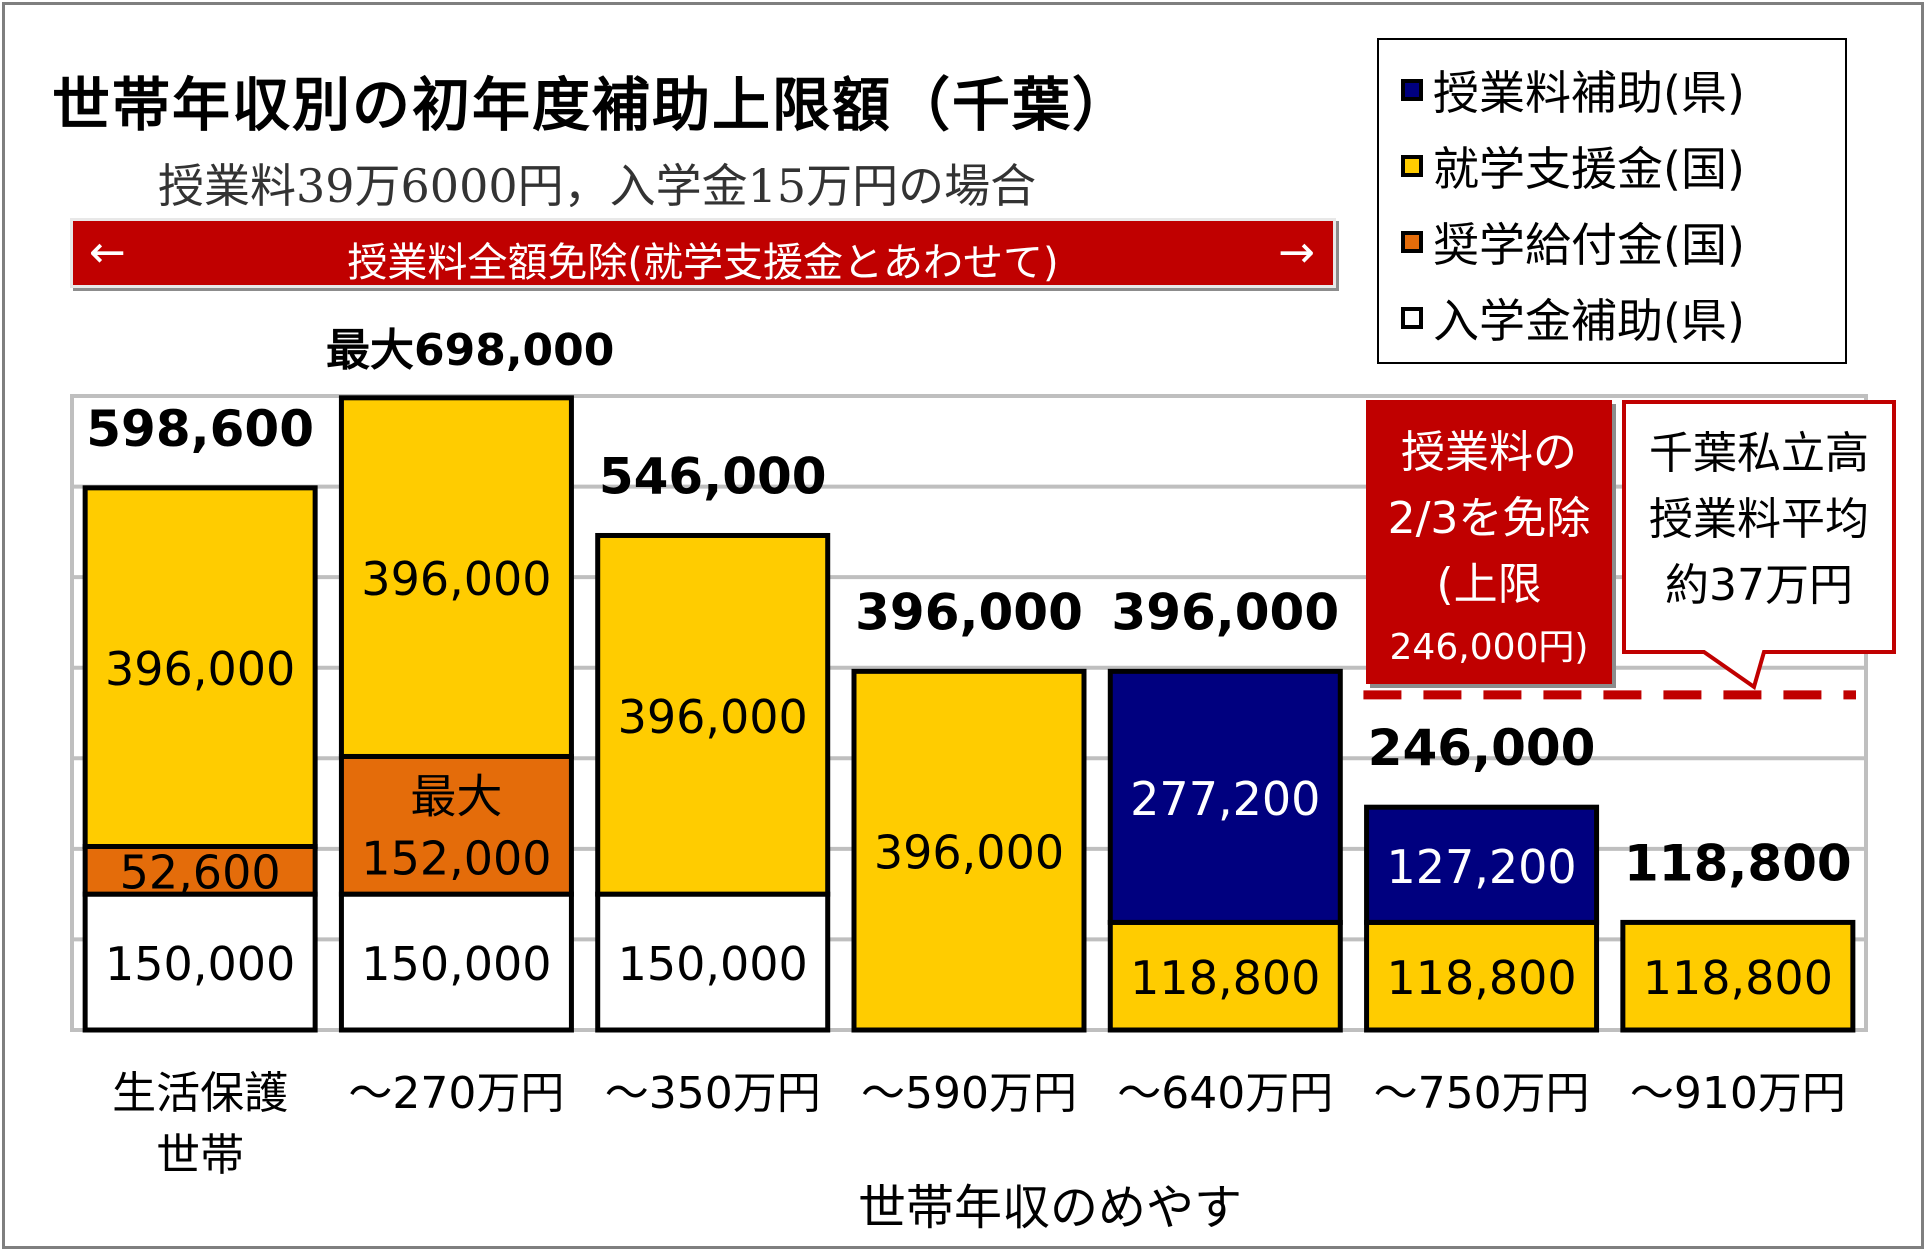  I want to click on bar-total-label: 546,000, so click(713, 476).